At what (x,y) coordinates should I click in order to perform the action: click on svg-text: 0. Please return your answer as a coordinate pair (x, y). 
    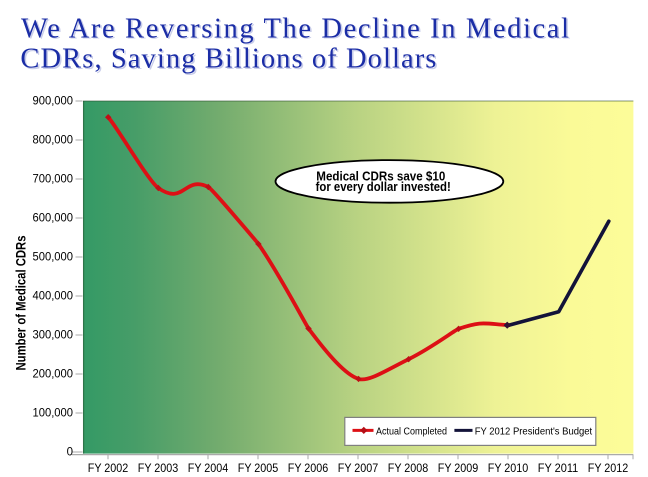
    Looking at the image, I should click on (70, 453).